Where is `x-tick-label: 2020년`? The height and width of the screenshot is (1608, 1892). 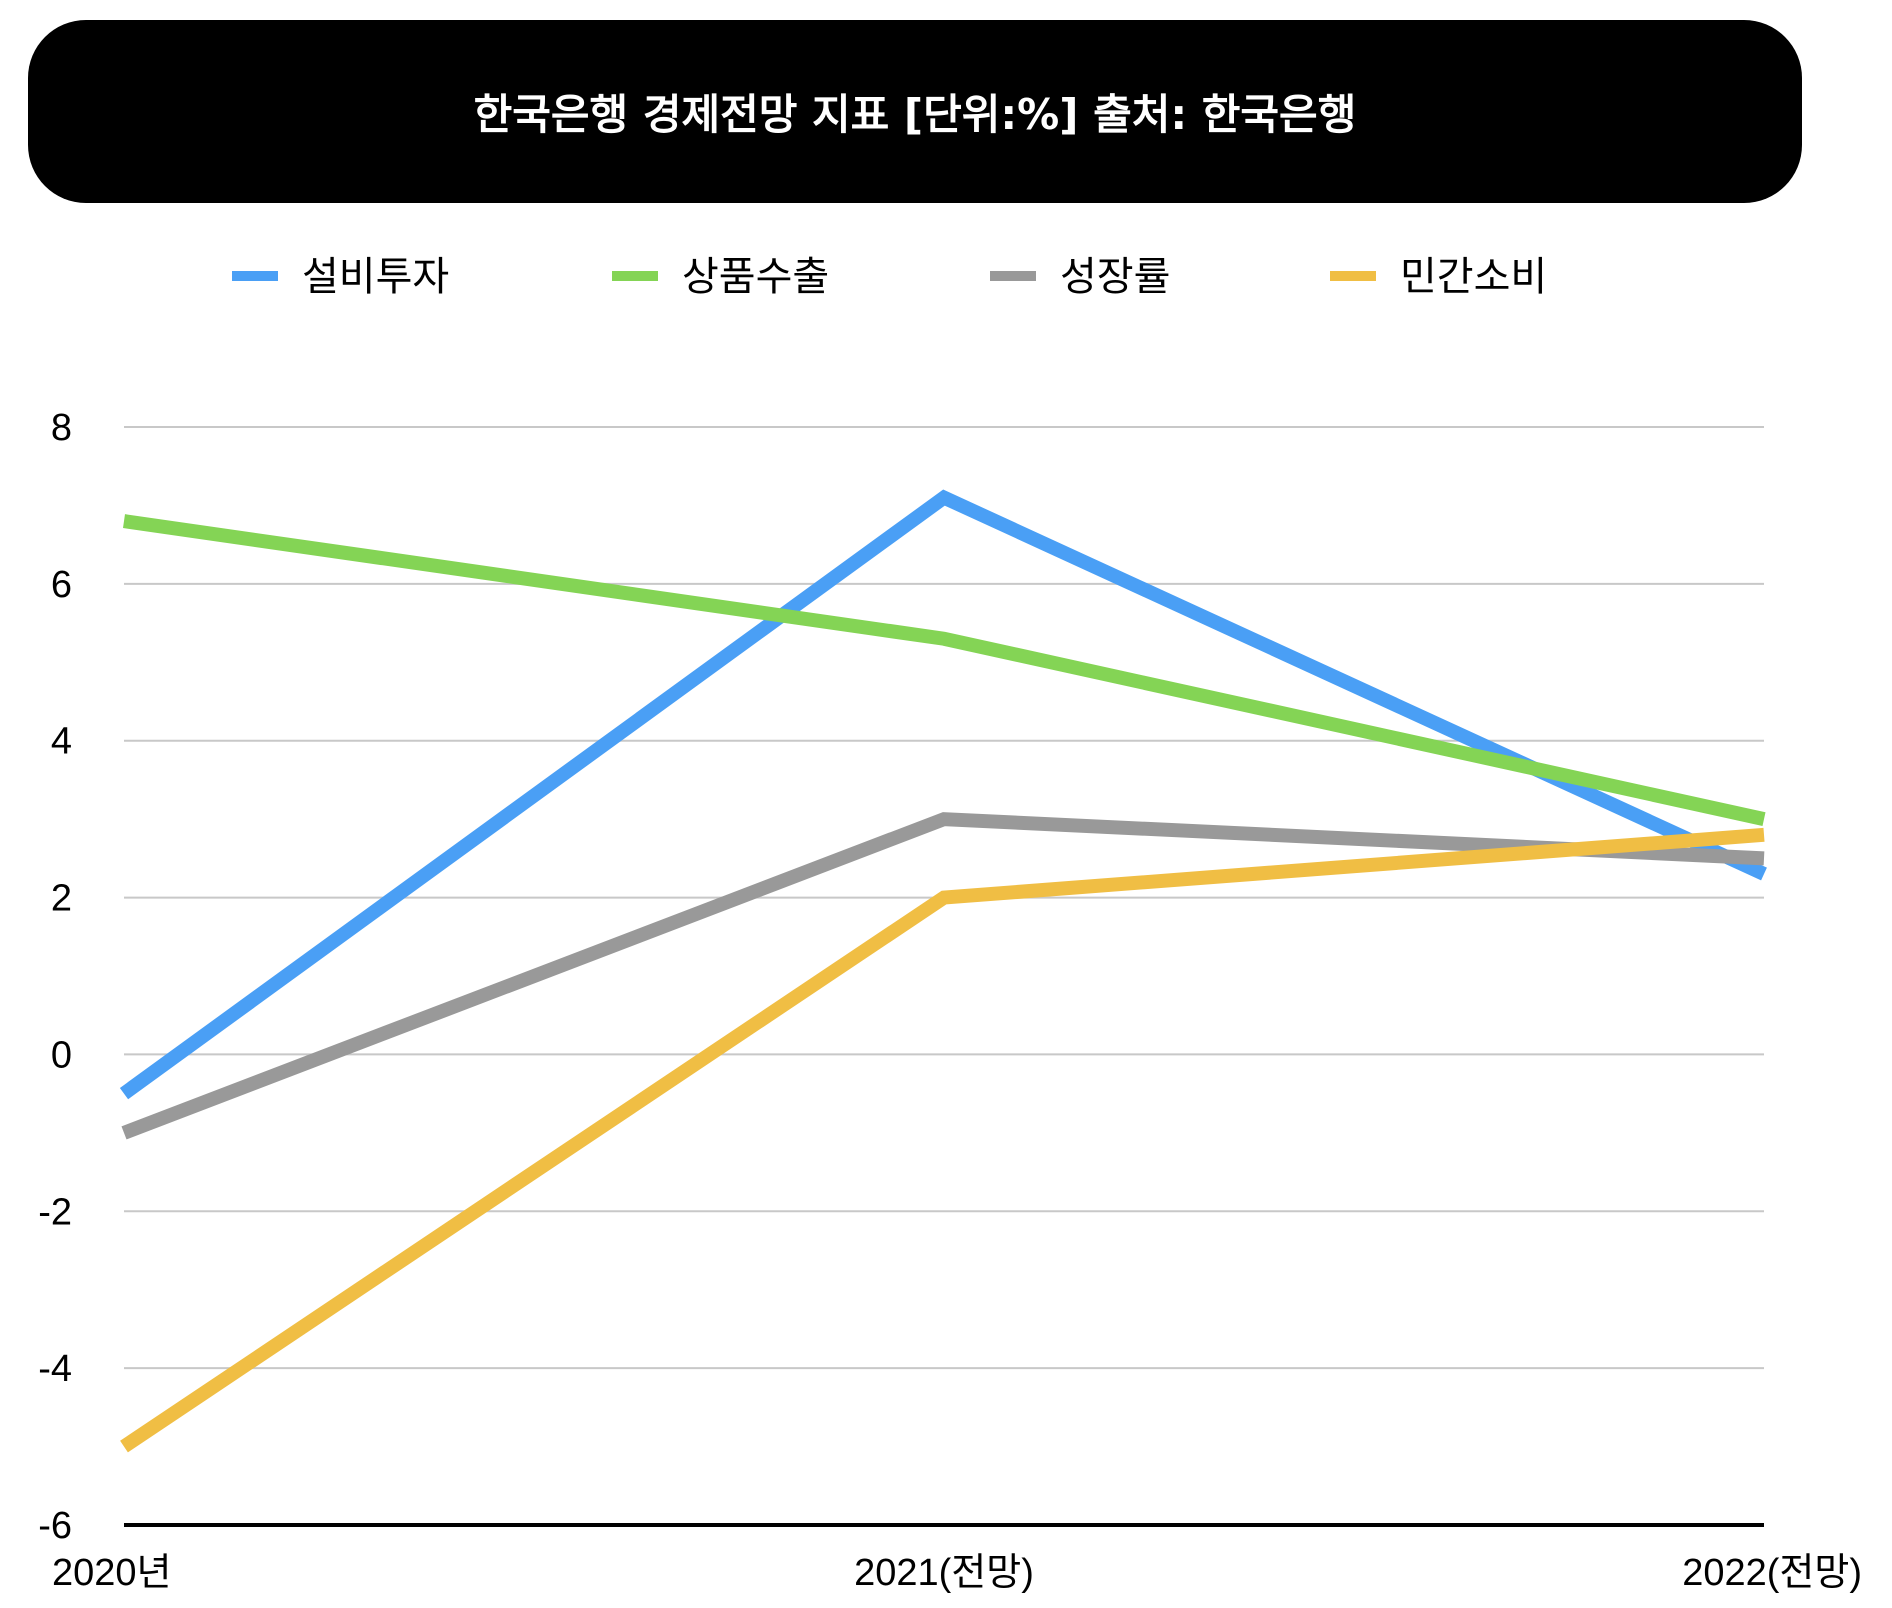 x-tick-label: 2020년 is located at coordinates (112, 1573).